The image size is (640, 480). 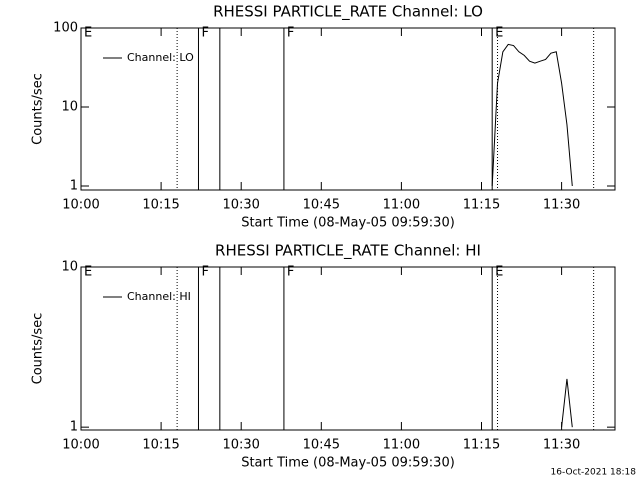 What do you see at coordinates (348, 12) in the screenshot?
I see `chart-title: RHESSI PARTICLE_RATE Channel: LO` at bounding box center [348, 12].